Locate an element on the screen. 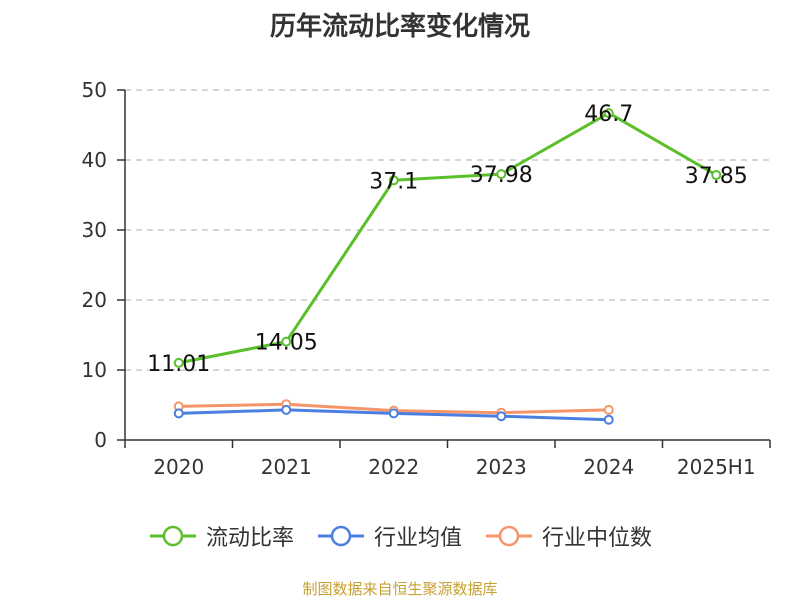 The width and height of the screenshot is (800, 600). y-tick-label: 30 is located at coordinates (94, 230).